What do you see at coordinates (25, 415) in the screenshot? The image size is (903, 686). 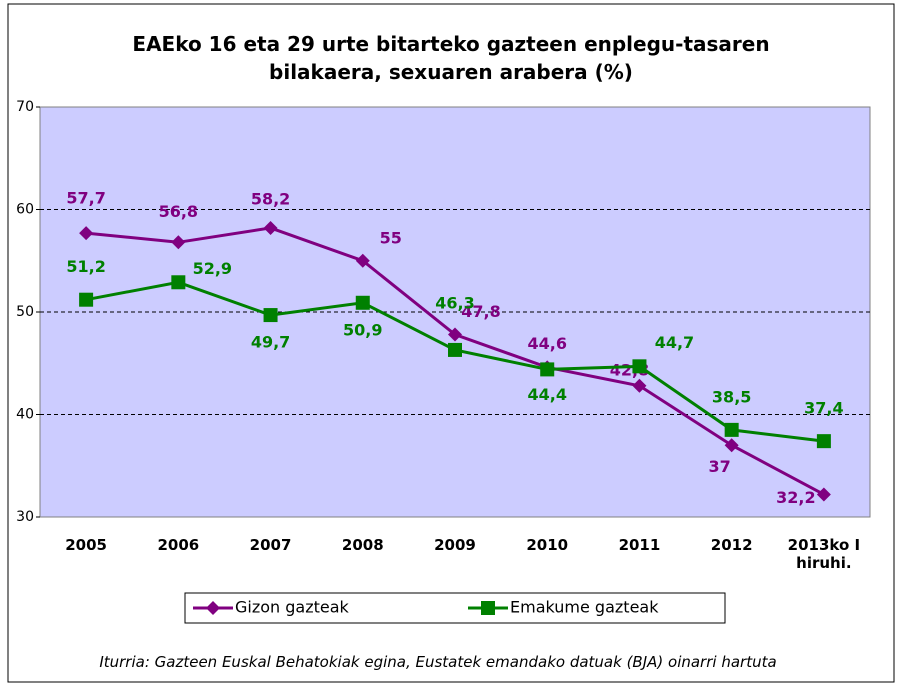 I see `y-tick-label: 40` at bounding box center [25, 415].